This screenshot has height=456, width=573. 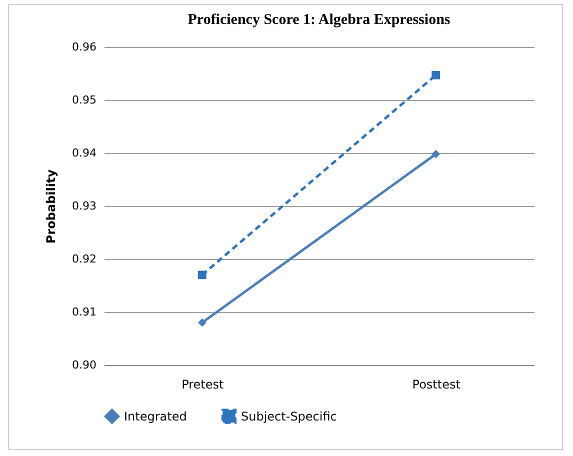 I want to click on chart-title: Proficiency Score 1: Algebra Expressions, so click(x=319, y=20).